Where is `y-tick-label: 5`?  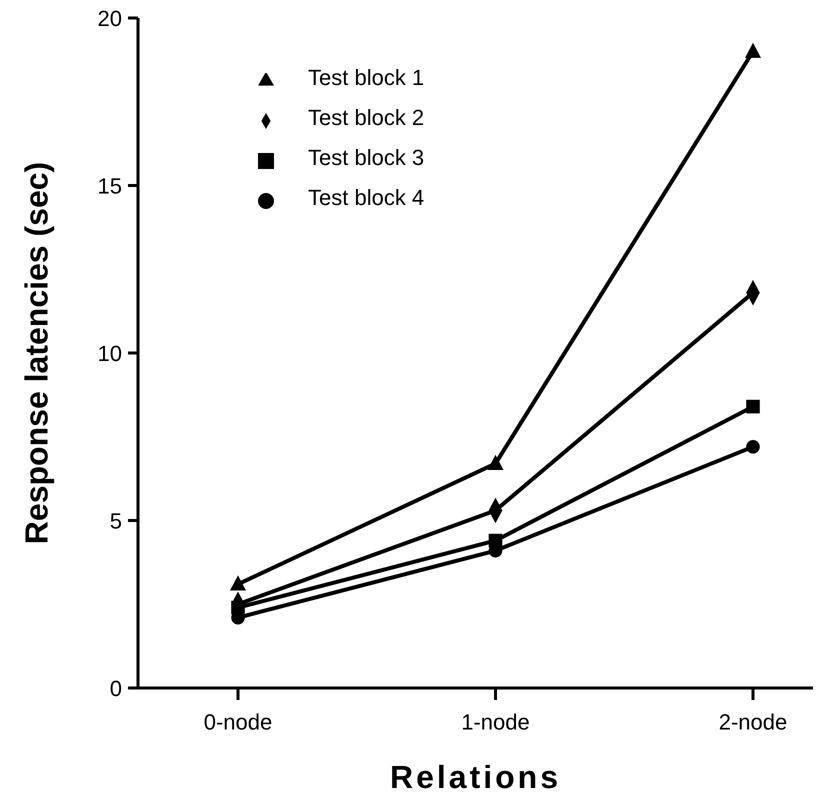 y-tick-label: 5 is located at coordinates (116, 521).